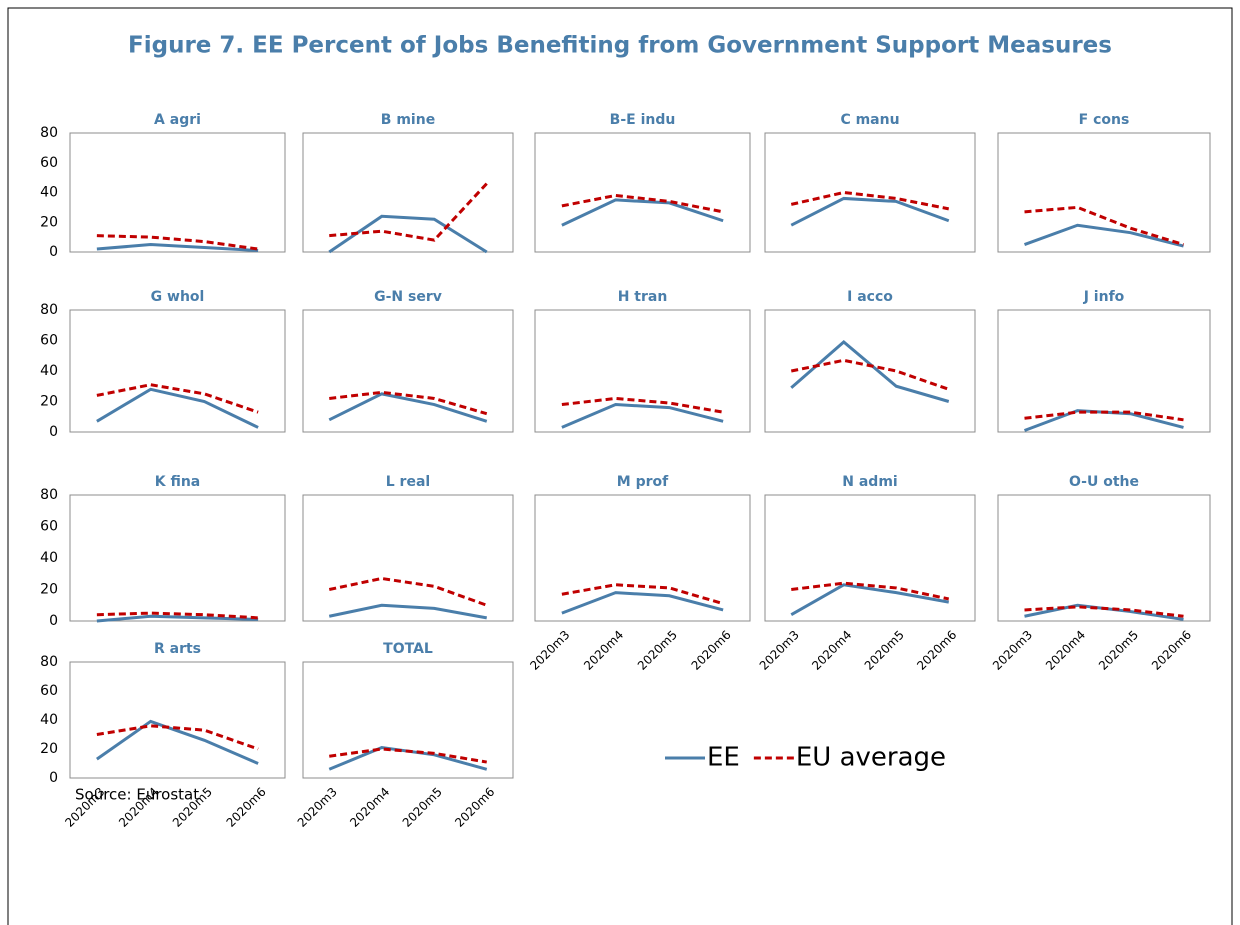 The width and height of the screenshot is (1240, 925). I want to click on panel-title: TOTAL, so click(408, 649).